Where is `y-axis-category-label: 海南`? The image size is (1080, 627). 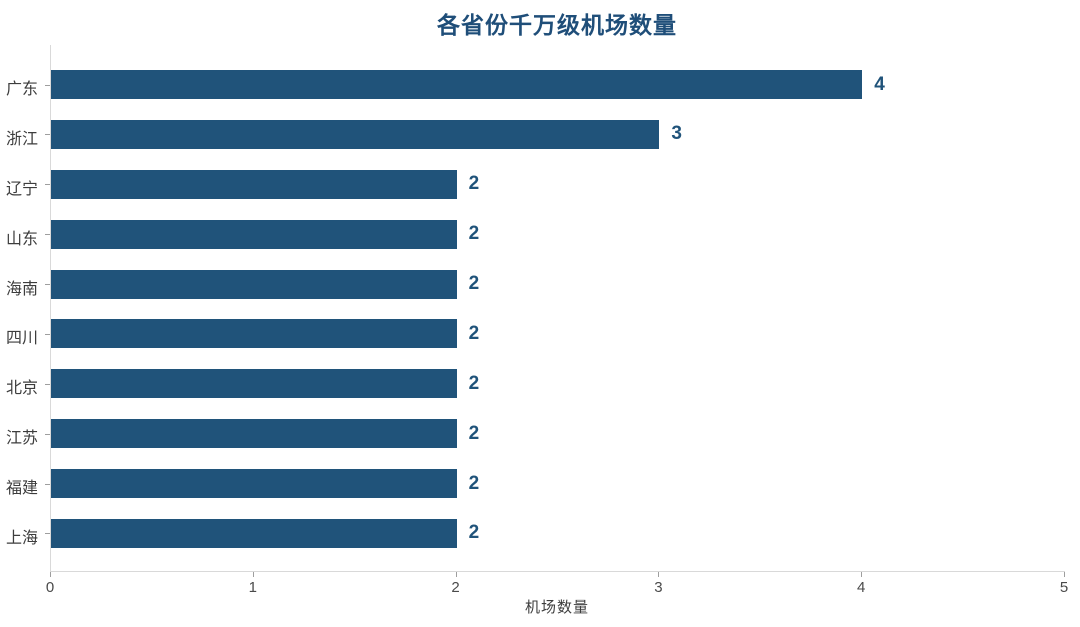 y-axis-category-label: 海南 is located at coordinates (21, 289).